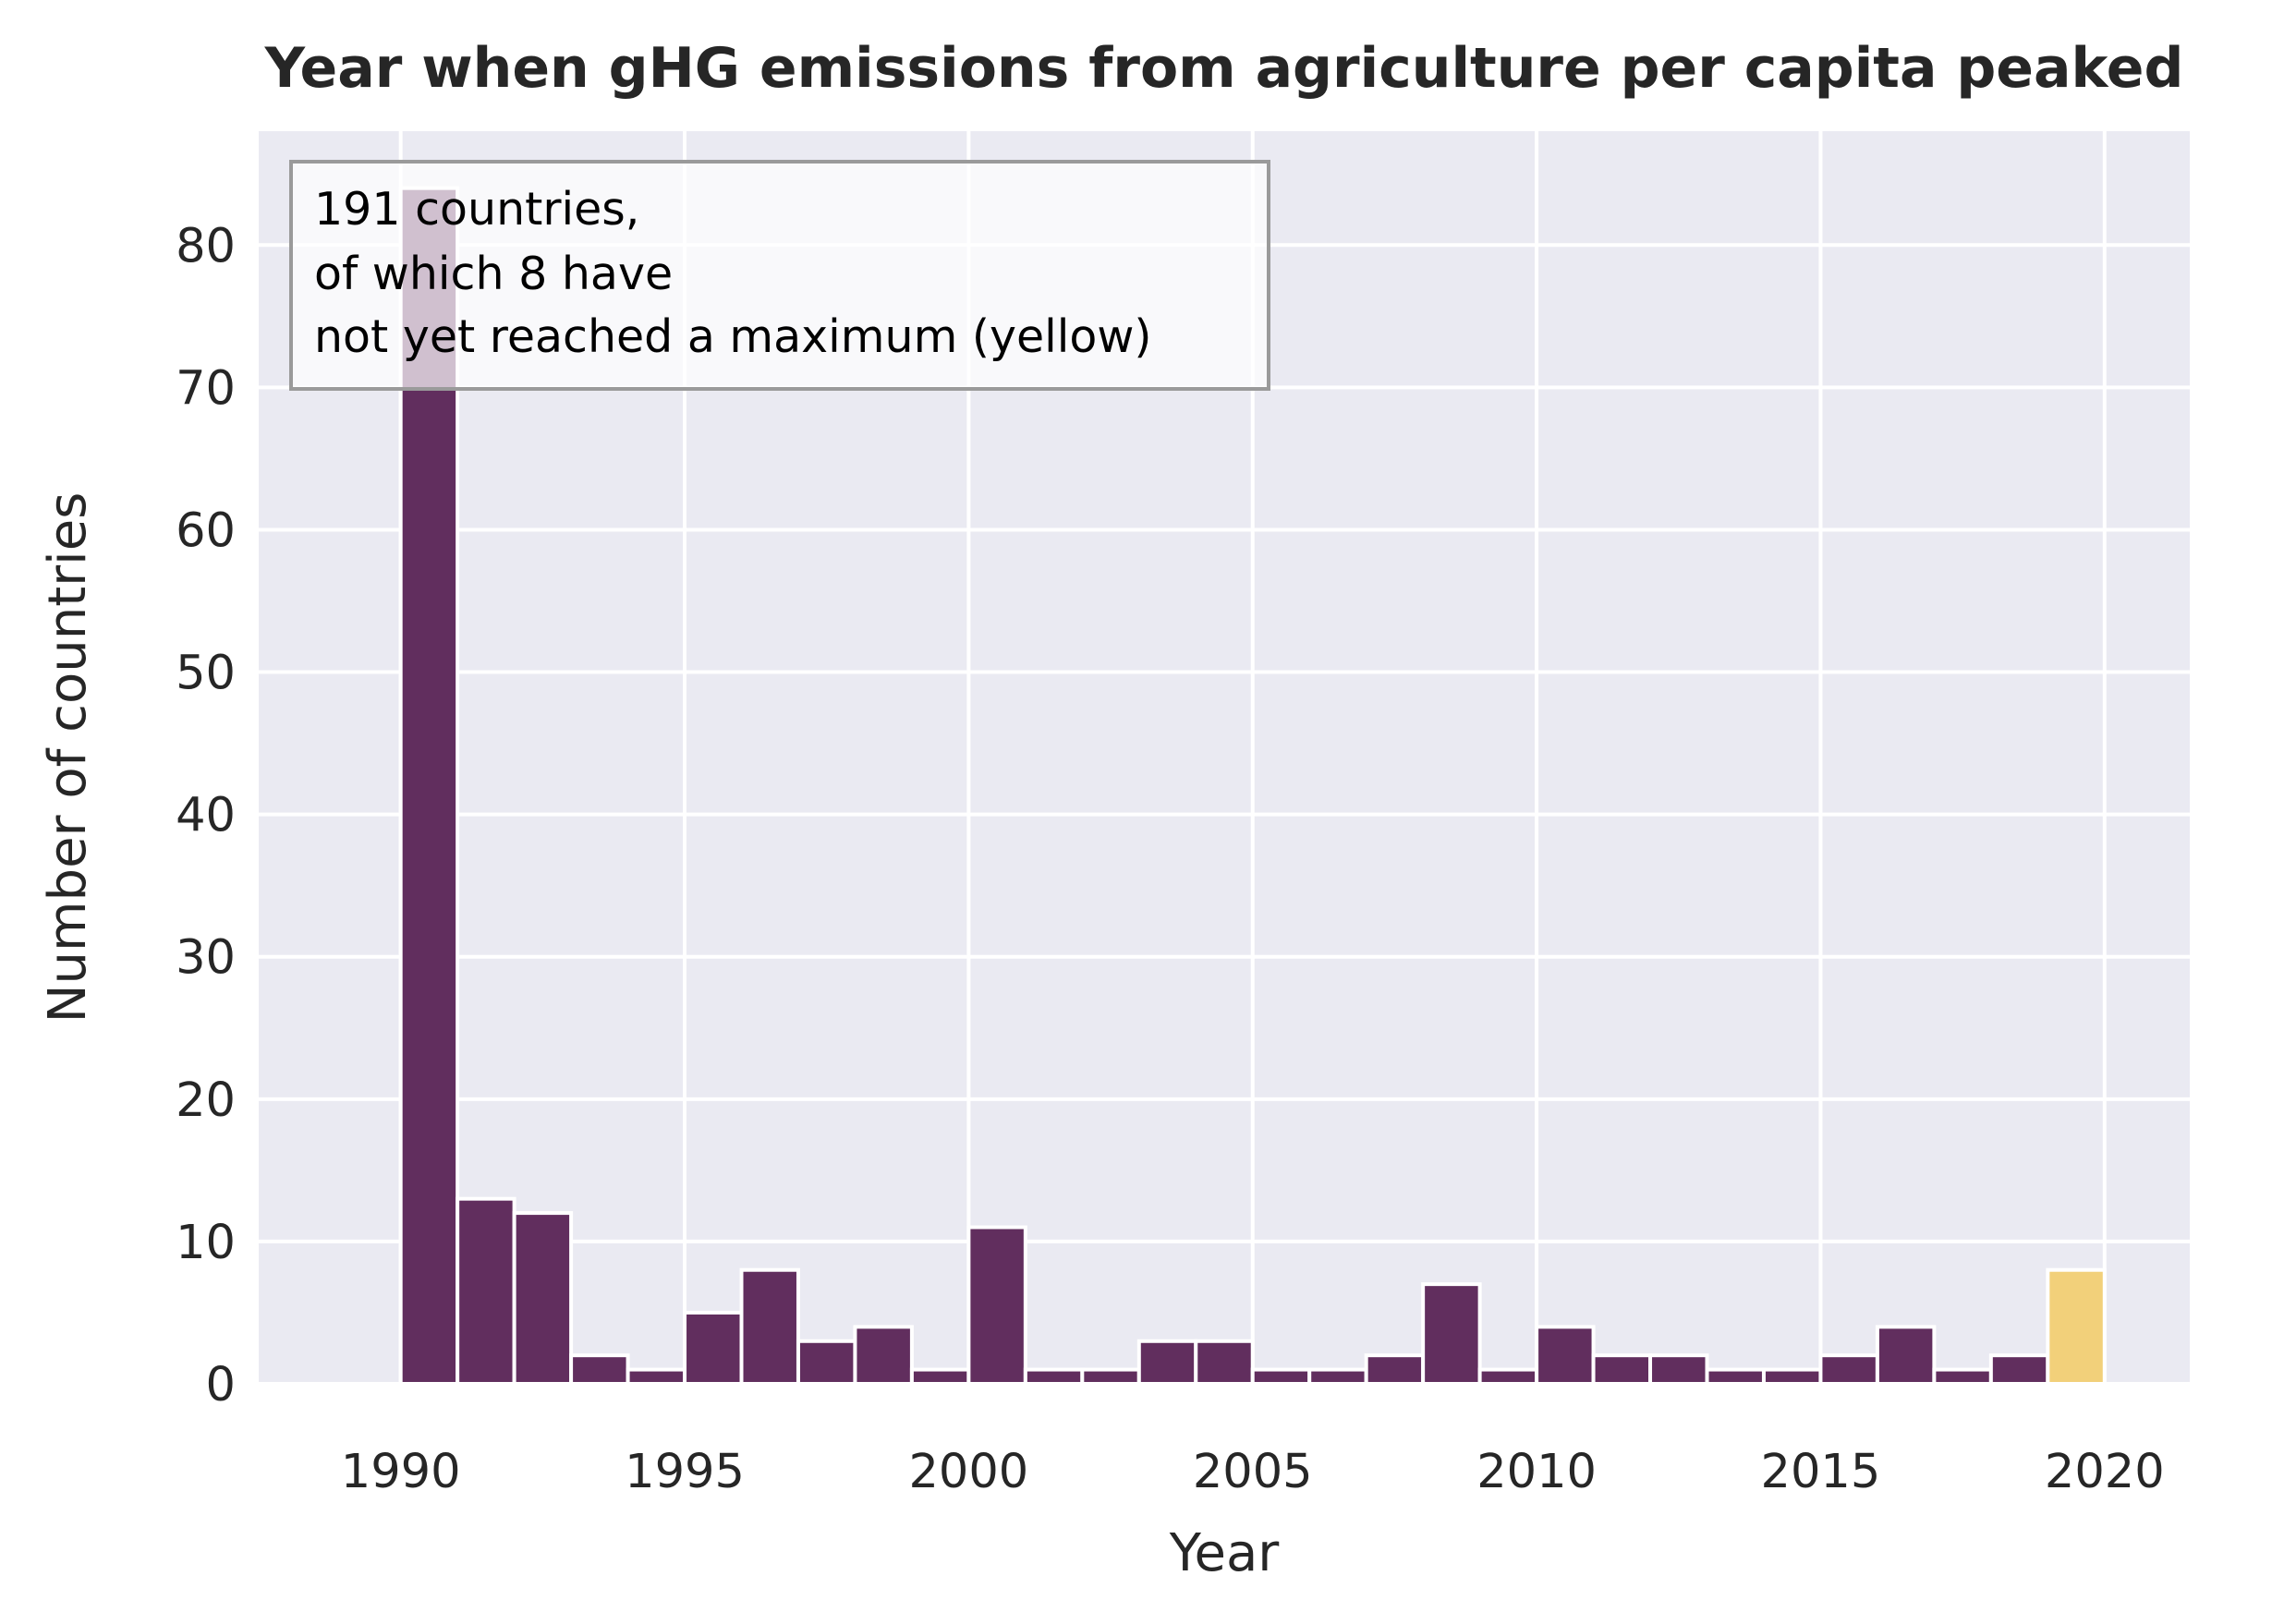 Image resolution: width=2272 pixels, height=1624 pixels. I want to click on x-tick-label: 2000, so click(968, 1472).